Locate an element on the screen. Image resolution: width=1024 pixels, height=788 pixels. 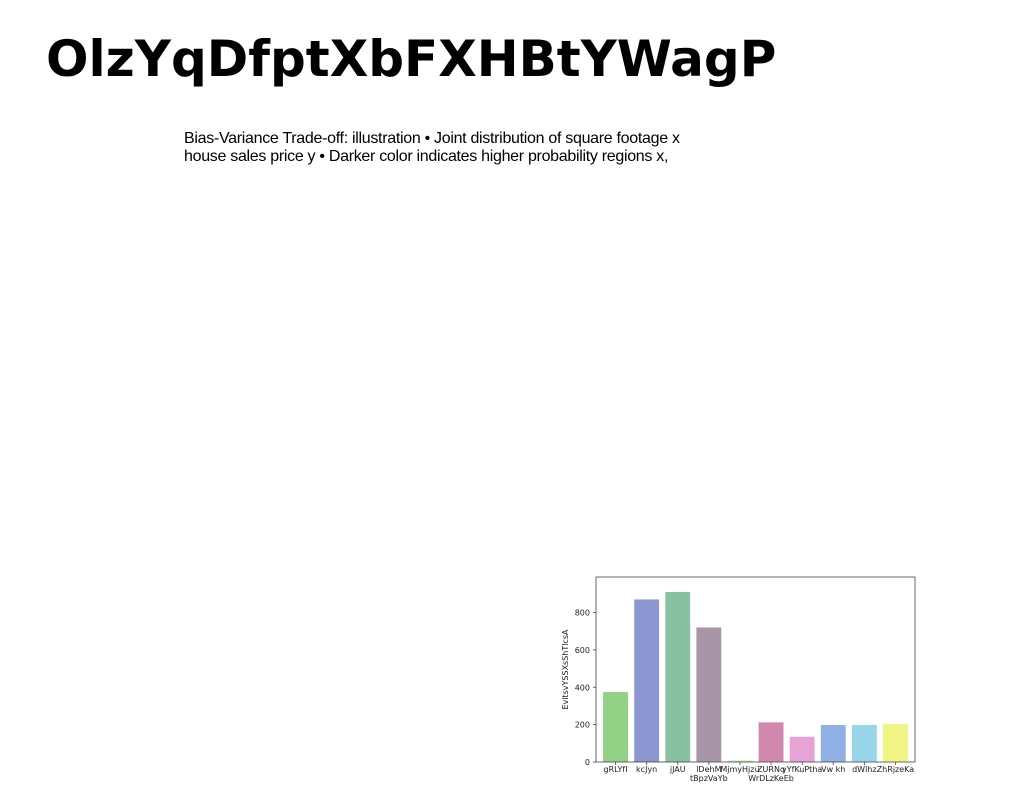
y-tick-label: 0 is located at coordinates (587, 762).